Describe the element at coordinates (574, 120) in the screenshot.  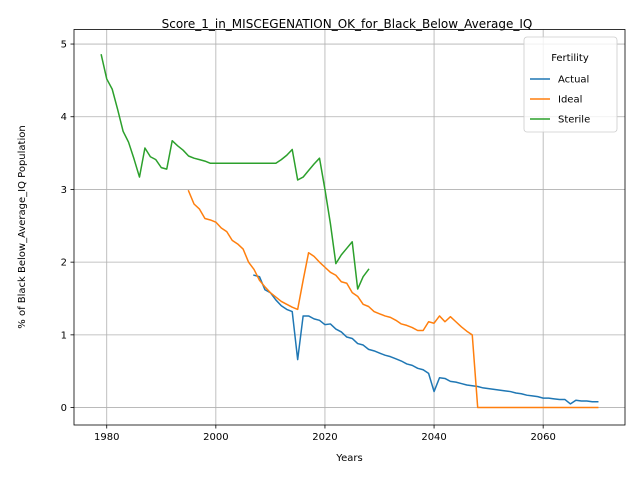
I see `legend-label-sterile: Sterile` at that location.